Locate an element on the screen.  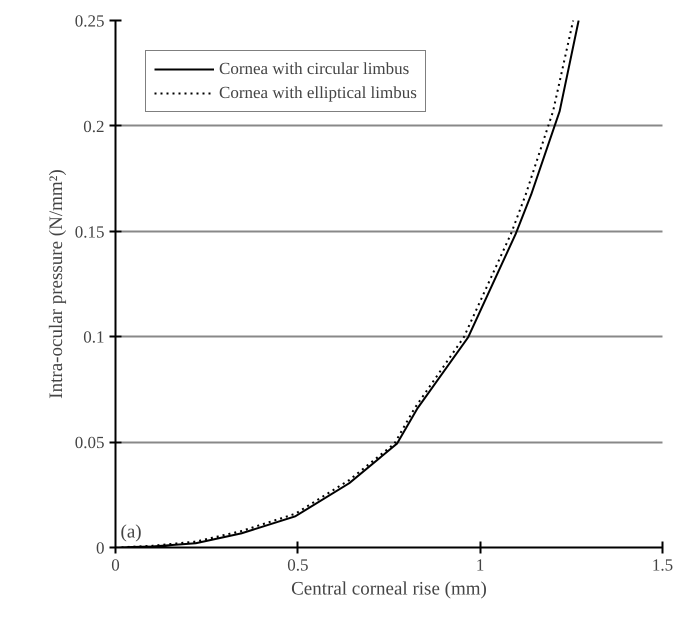
legend-label: Cornea with elliptical limbus is located at coordinates (318, 93).